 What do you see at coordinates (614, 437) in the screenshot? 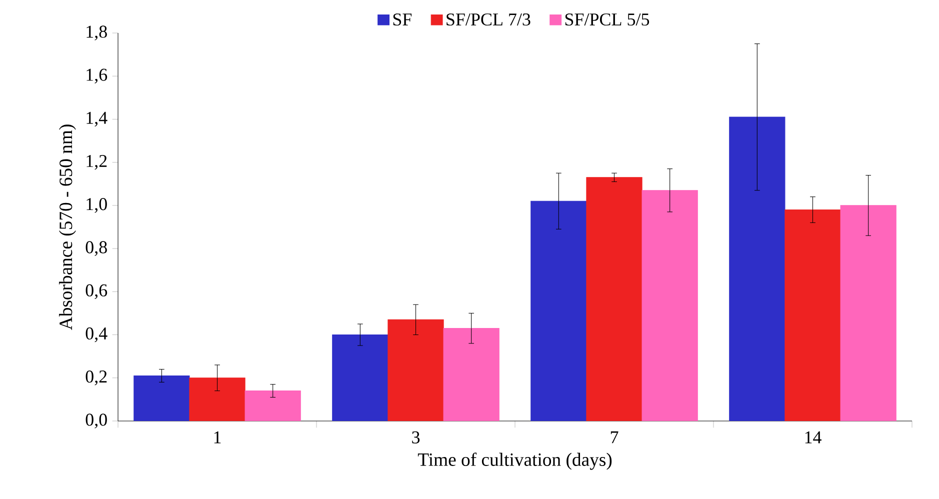
I see `x-tick-label: 7` at bounding box center [614, 437].